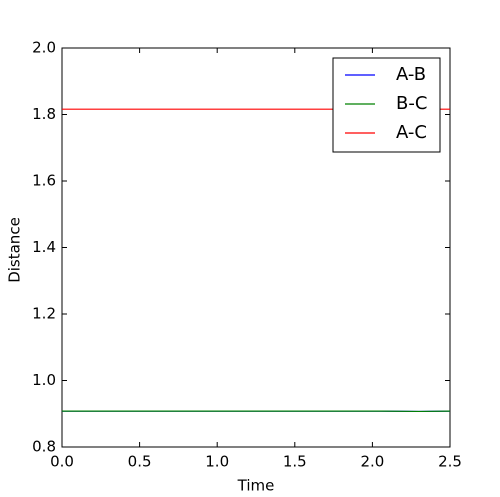 The image size is (500, 497). I want to click on x-tick-label: 0.5, so click(140, 462).